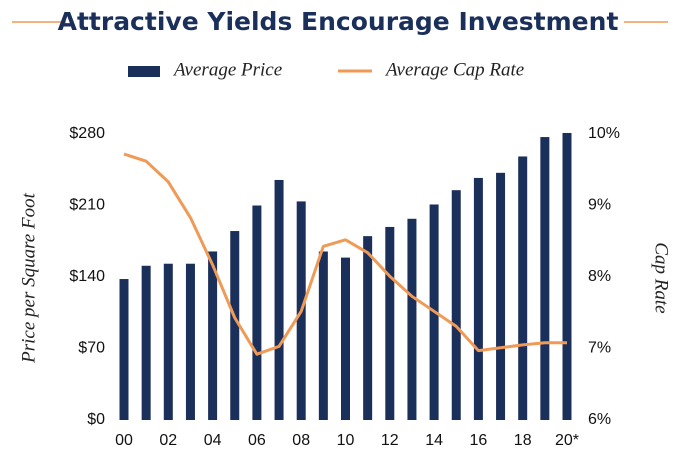 The image size is (676, 451). I want to click on x-tick-label: 18, so click(523, 440).